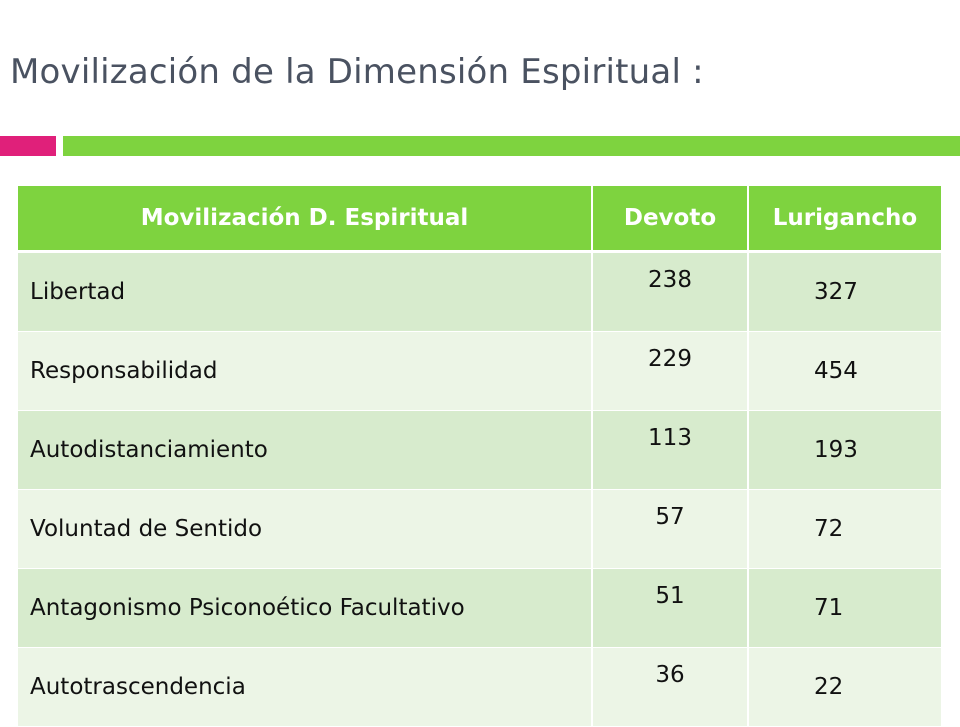  I want to click on table-row: Responsabilidad 229 454, so click(479, 371).